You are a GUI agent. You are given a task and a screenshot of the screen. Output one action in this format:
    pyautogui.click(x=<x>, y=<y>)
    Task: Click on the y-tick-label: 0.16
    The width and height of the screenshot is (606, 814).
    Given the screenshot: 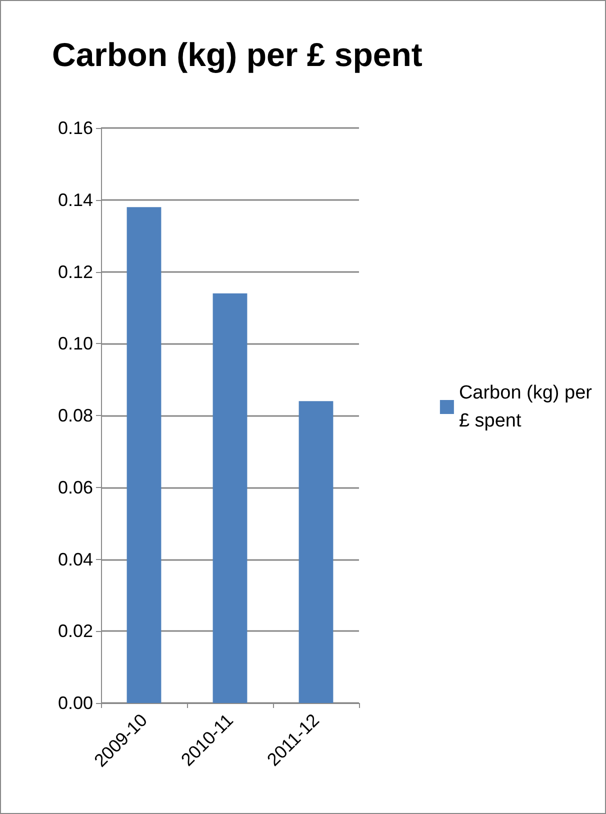 What is the action you would take?
    pyautogui.click(x=75, y=128)
    